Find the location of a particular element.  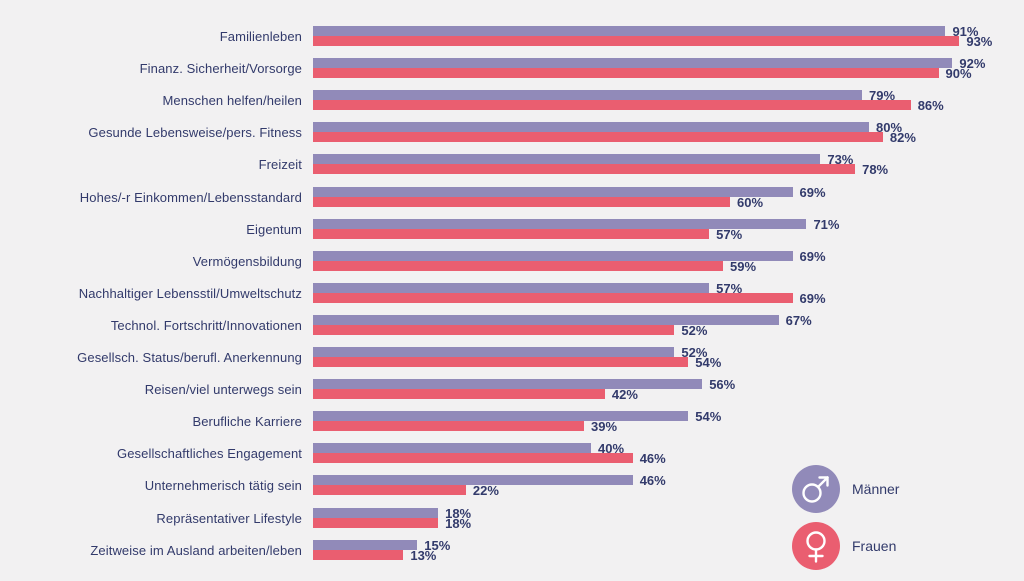

category-label: Hohes/-r Einkommen/Lebensstandard is located at coordinates (190, 197).